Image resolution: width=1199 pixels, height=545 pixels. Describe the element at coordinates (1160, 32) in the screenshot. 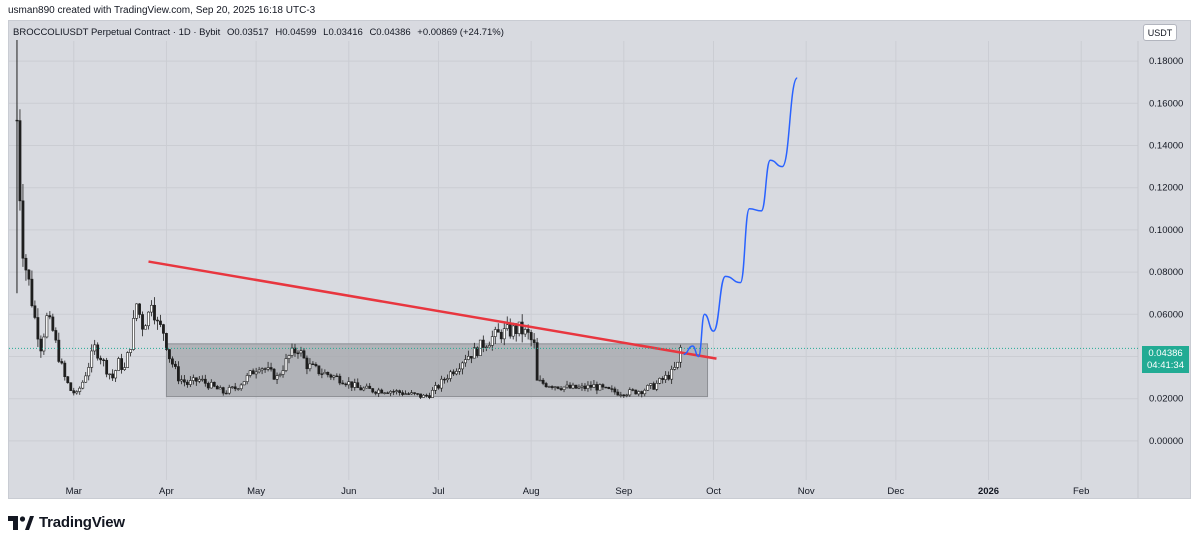

I see `currency-button: USDT` at that location.